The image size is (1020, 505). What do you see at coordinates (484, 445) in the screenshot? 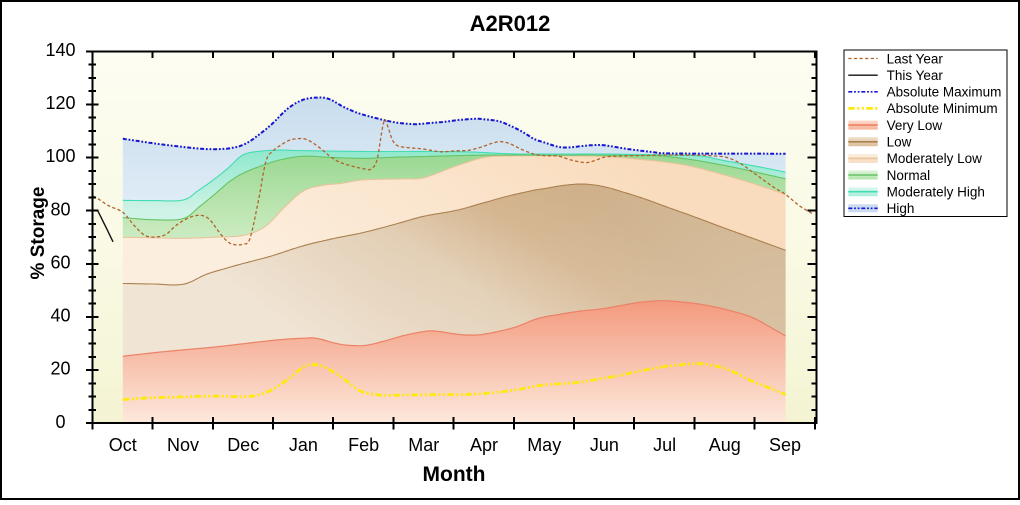
I see `svg-text: Apr` at bounding box center [484, 445].